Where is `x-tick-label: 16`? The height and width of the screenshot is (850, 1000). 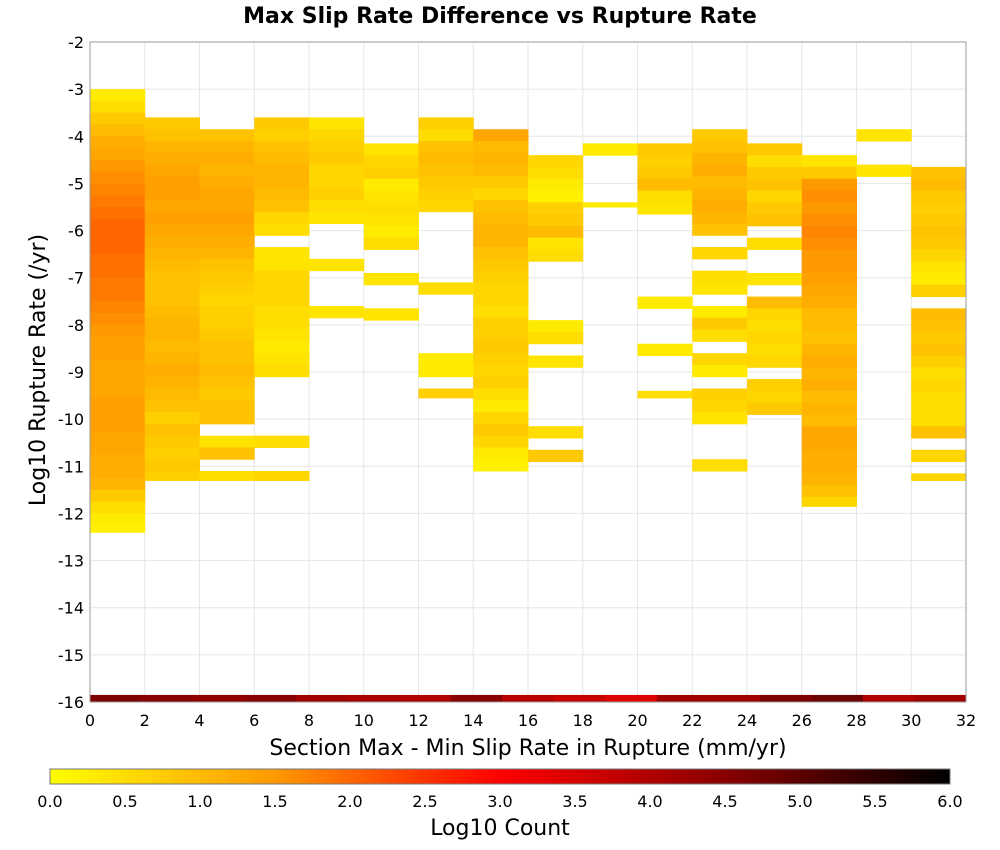 x-tick-label: 16 is located at coordinates (528, 720).